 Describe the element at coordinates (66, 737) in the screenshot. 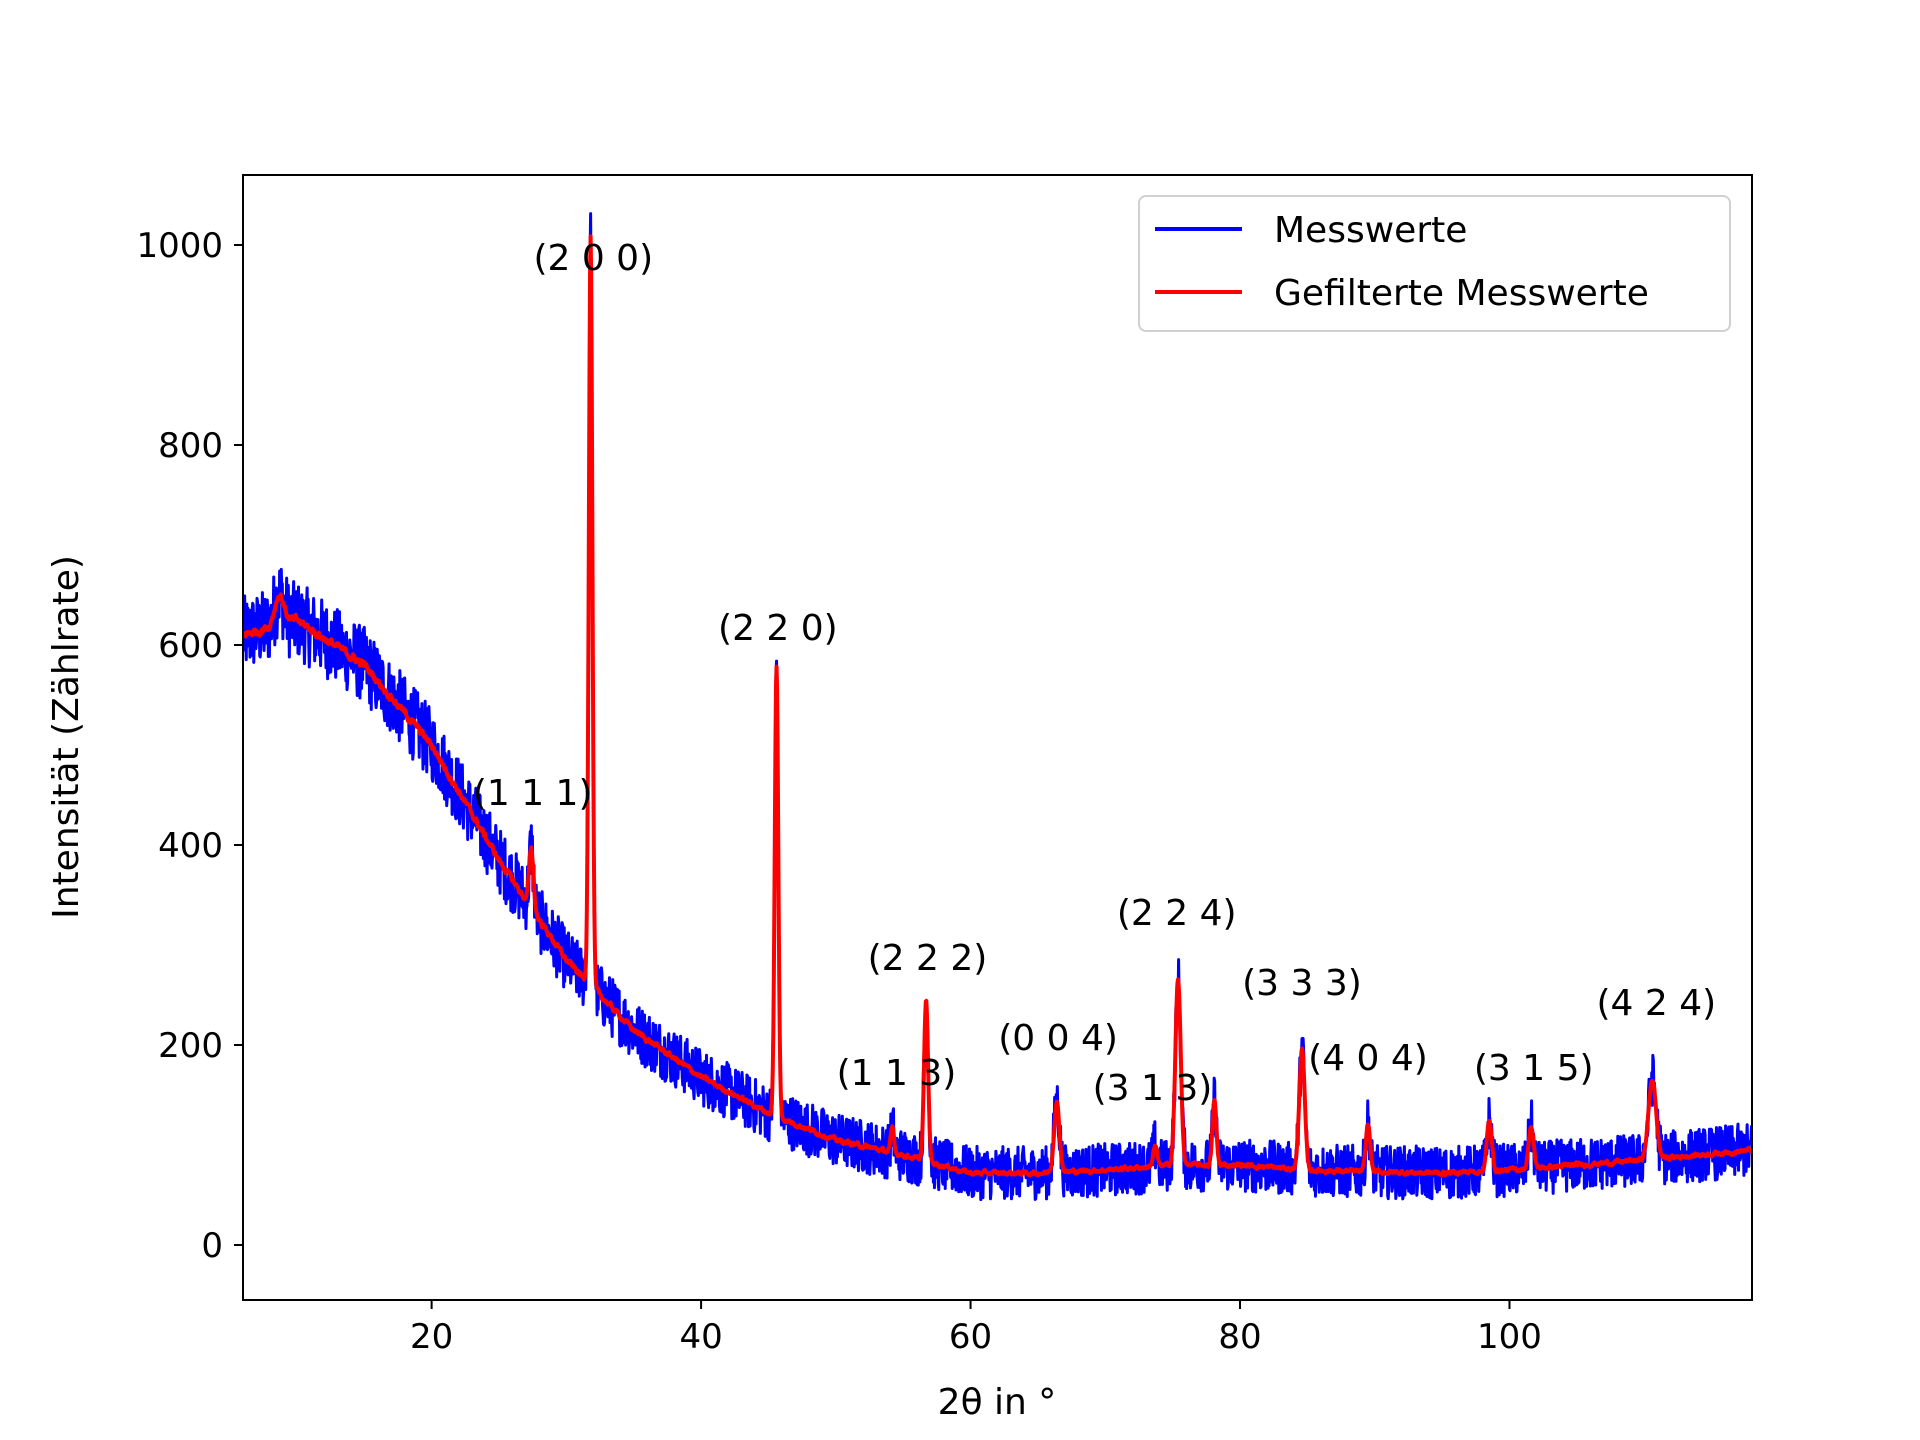

I see `y-axis-label: Intensität (Zählrate)` at that location.